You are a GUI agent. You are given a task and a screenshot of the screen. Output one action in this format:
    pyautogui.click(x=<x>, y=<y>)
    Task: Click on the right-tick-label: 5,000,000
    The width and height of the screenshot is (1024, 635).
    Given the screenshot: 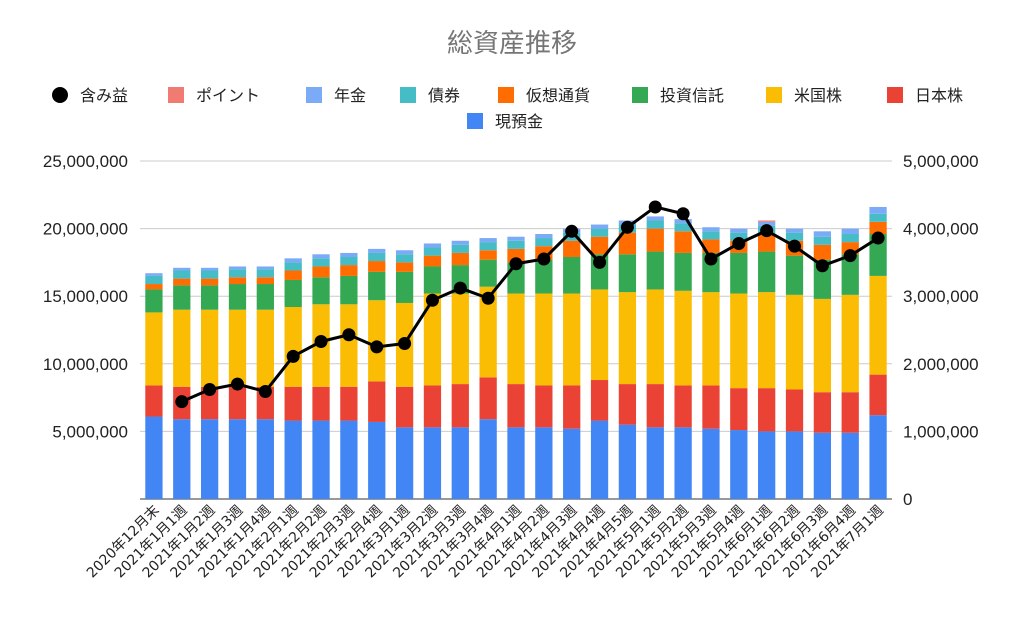 What is the action you would take?
    pyautogui.click(x=941, y=161)
    